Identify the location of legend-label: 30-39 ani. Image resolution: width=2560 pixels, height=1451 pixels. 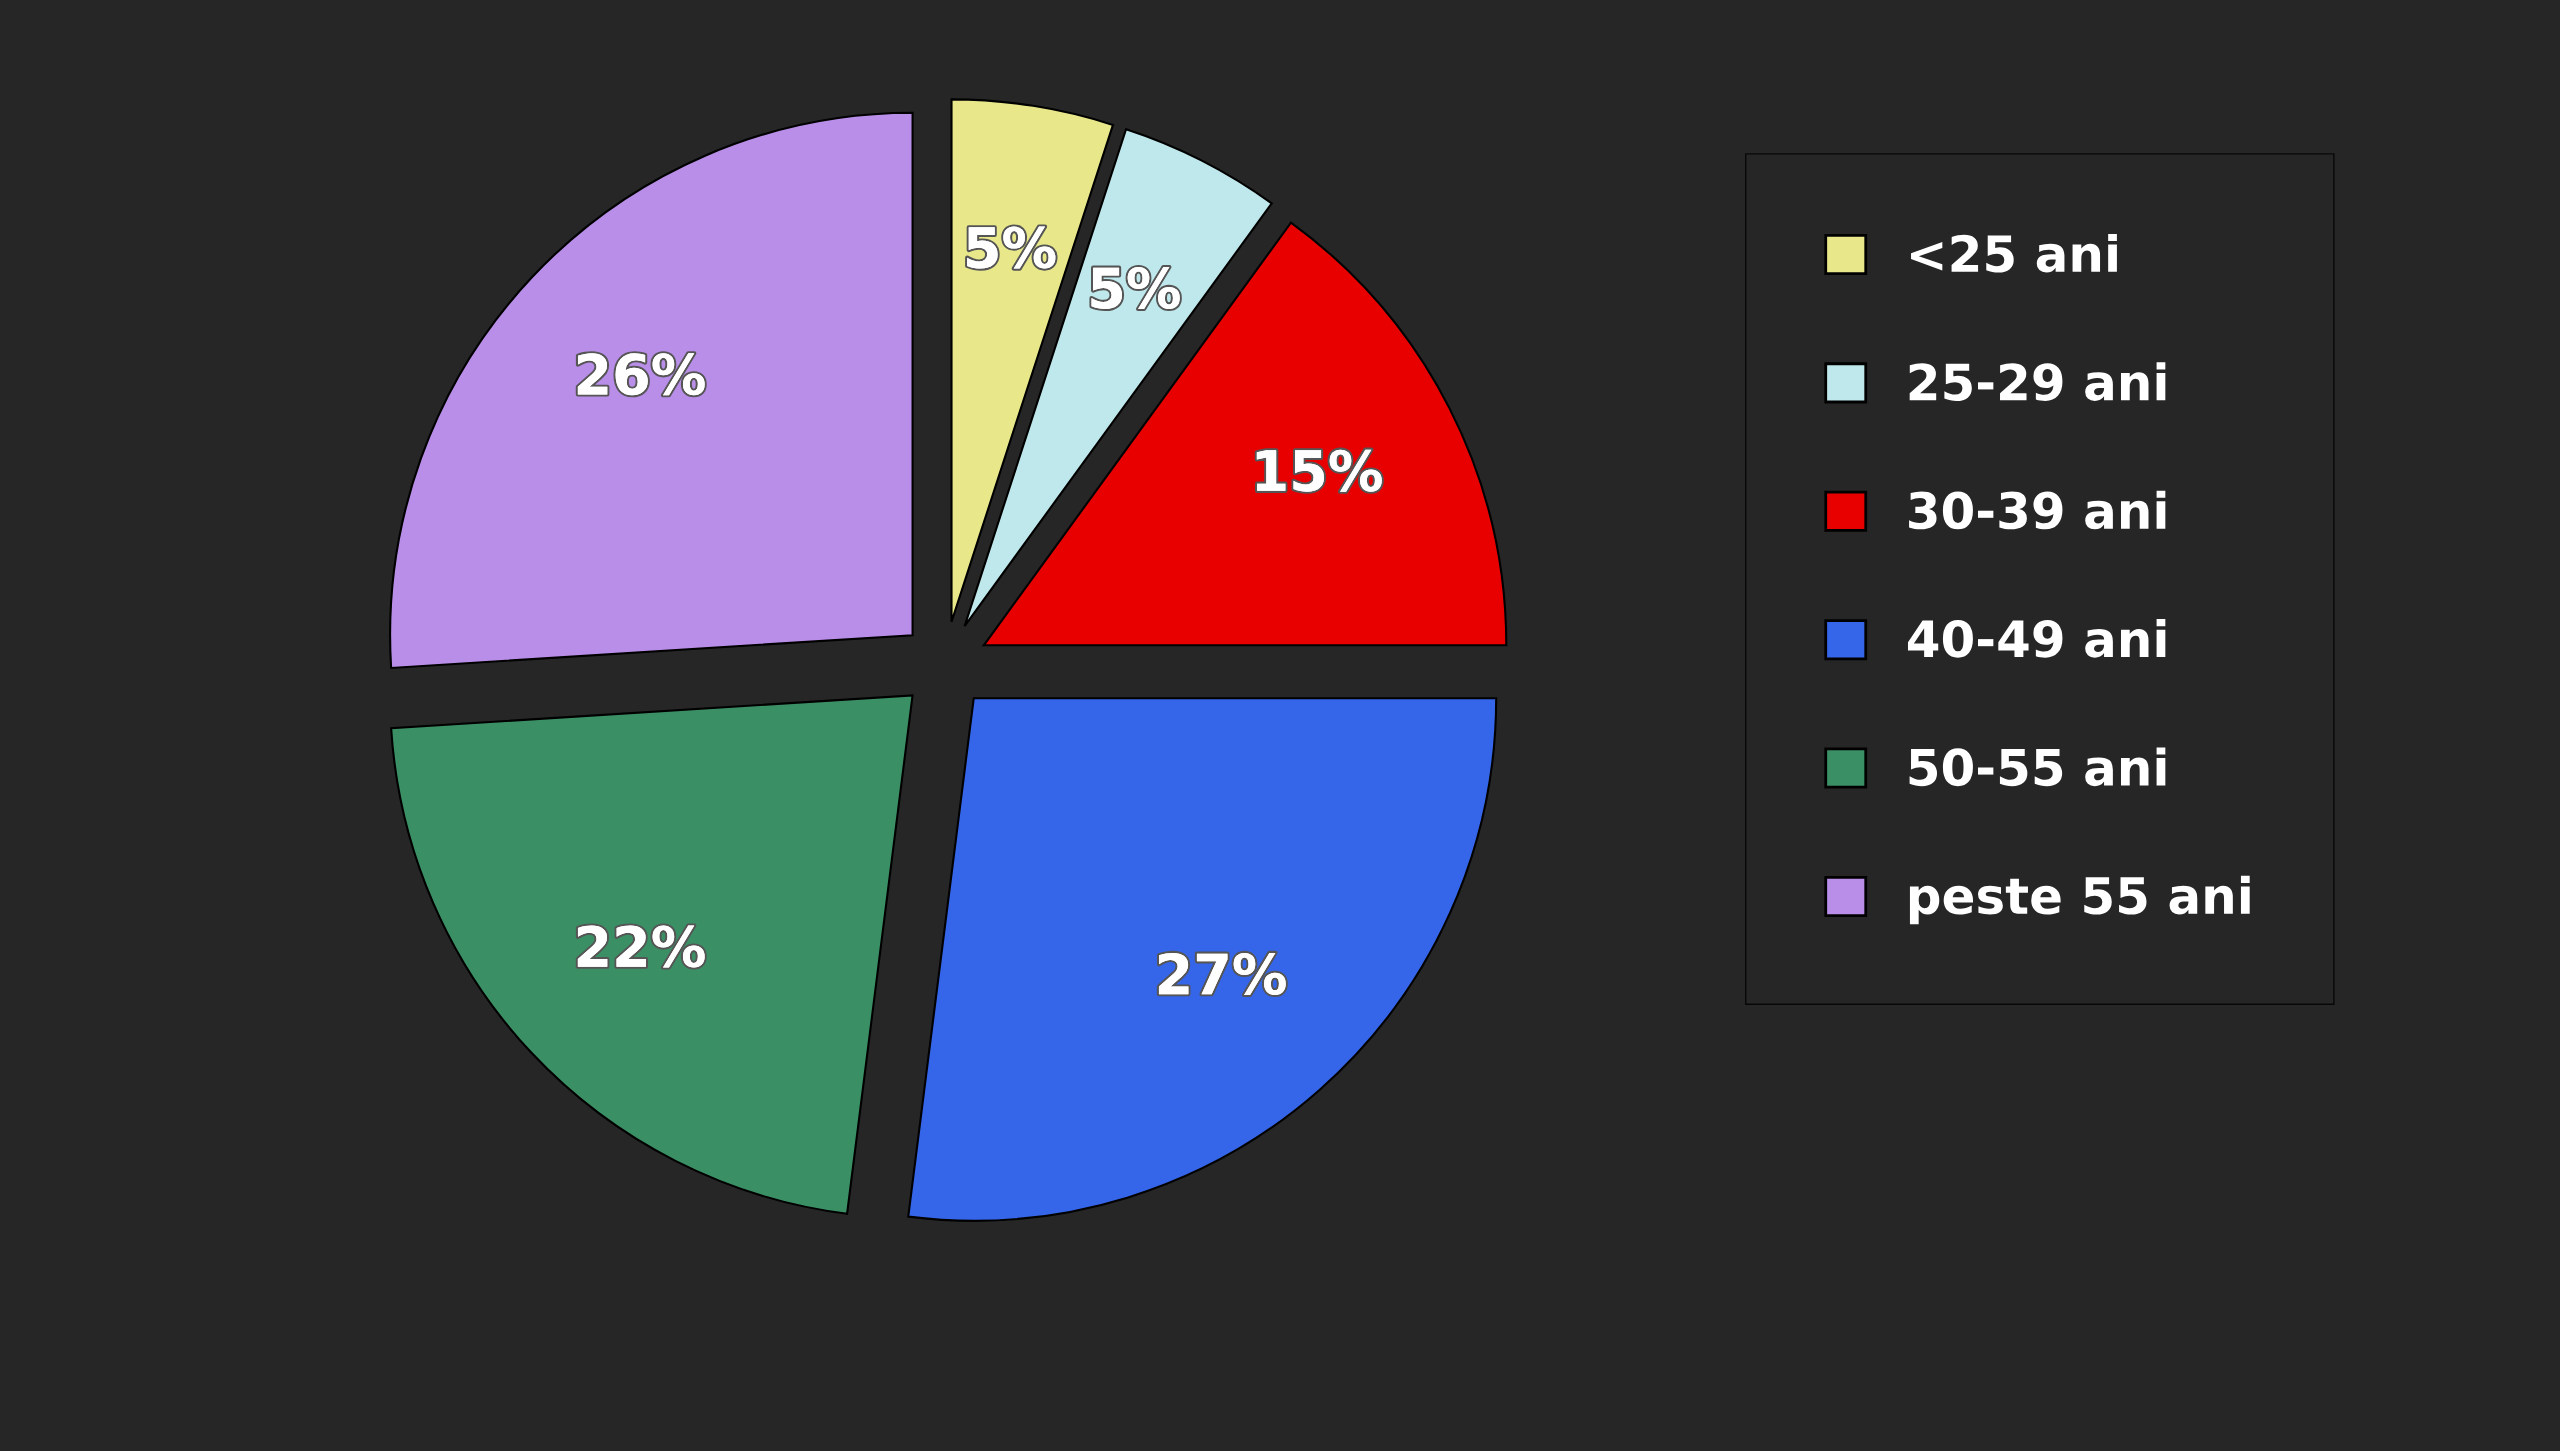
(2037, 510).